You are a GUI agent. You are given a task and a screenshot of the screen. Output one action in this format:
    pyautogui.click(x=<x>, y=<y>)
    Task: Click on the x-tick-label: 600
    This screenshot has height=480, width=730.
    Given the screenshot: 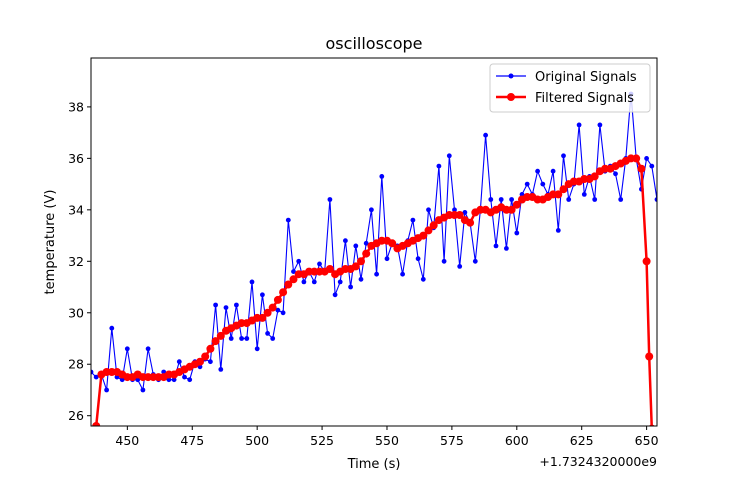 What is the action you would take?
    pyautogui.click(x=517, y=440)
    